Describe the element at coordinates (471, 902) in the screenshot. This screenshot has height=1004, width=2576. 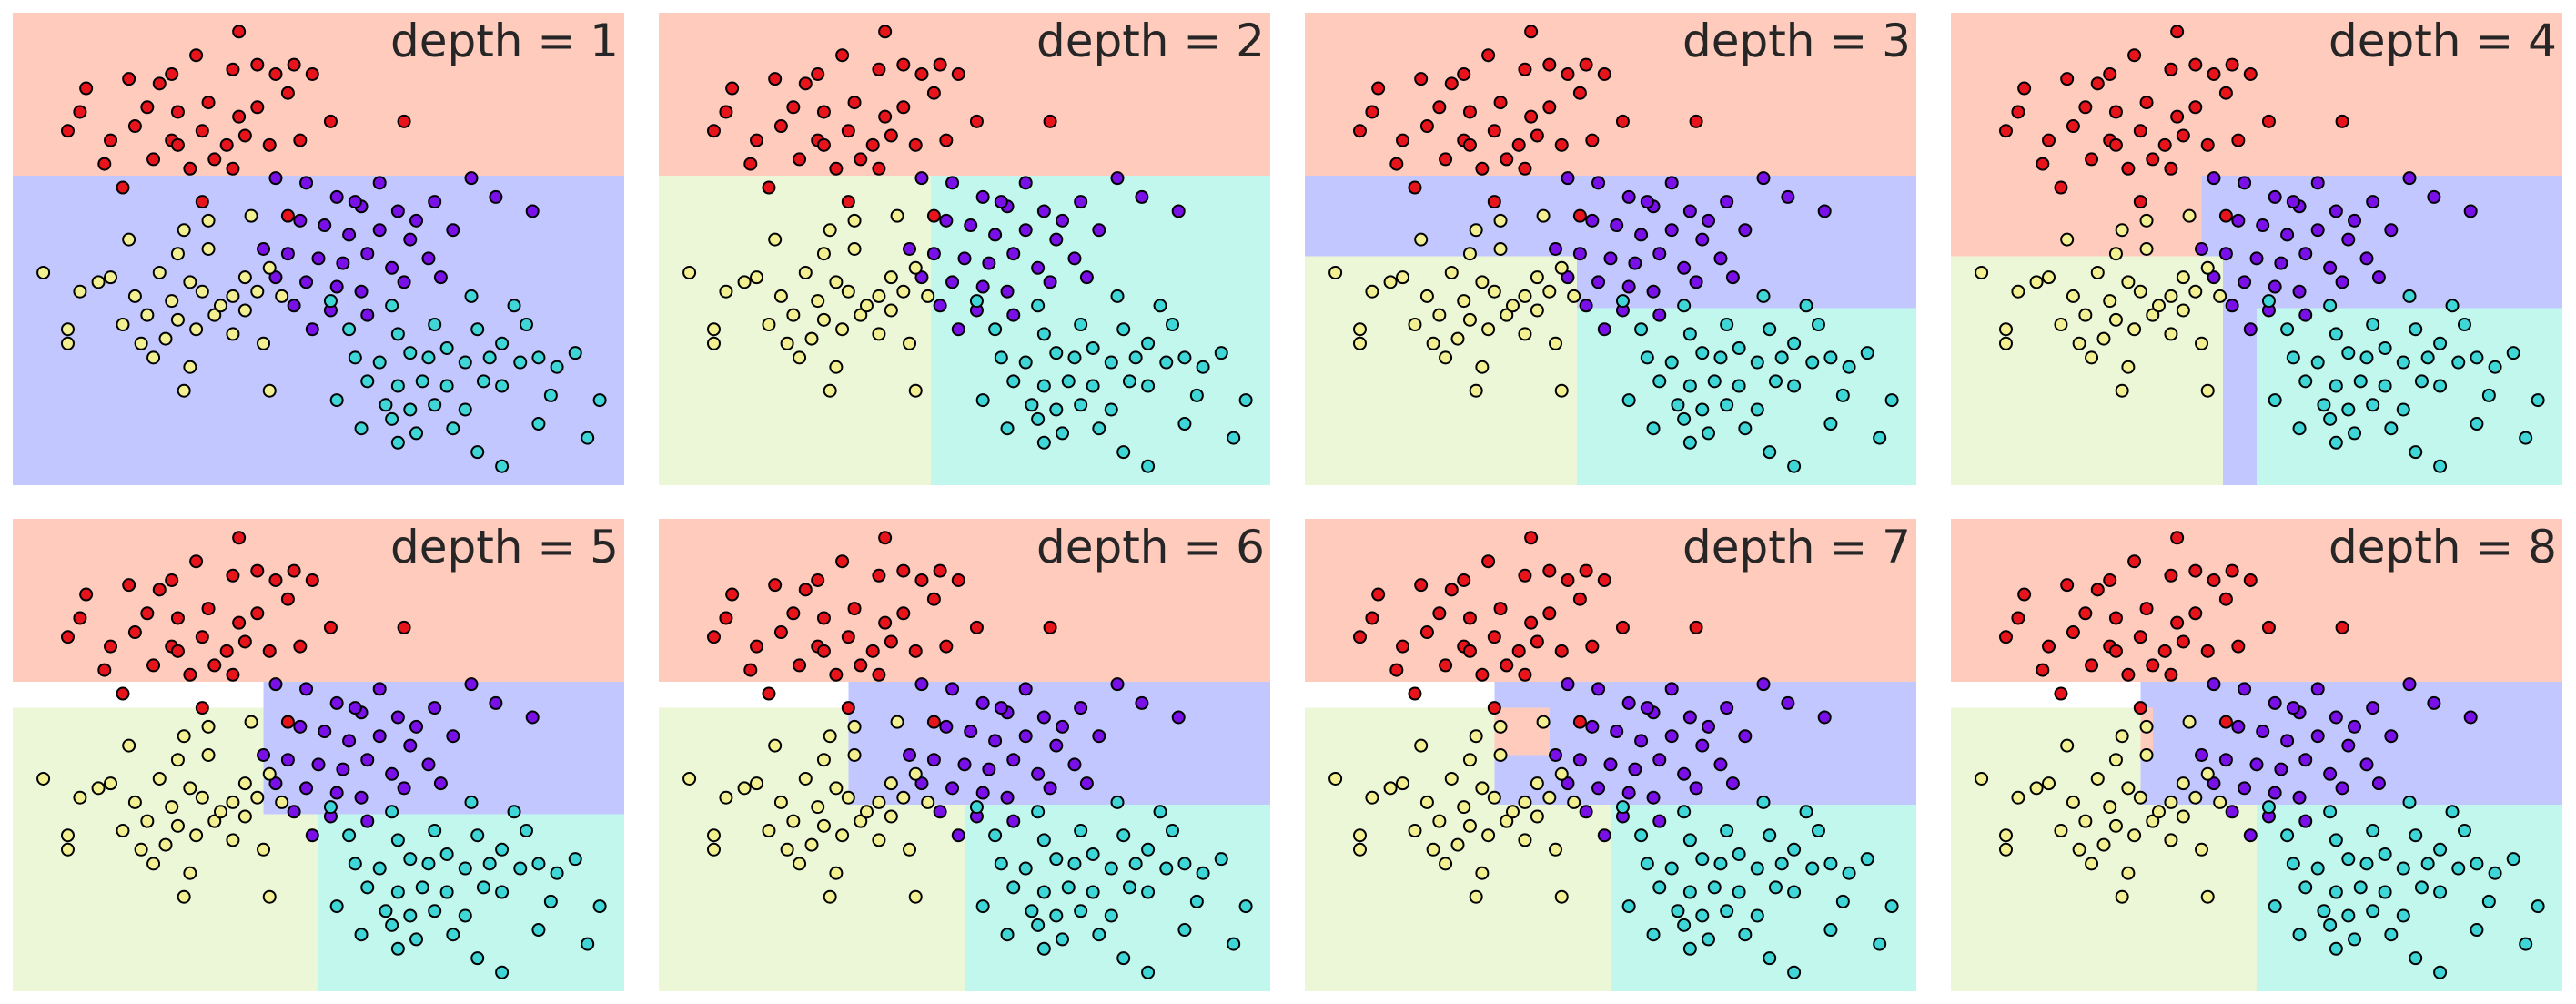
I see `decision-region-cyan` at that location.